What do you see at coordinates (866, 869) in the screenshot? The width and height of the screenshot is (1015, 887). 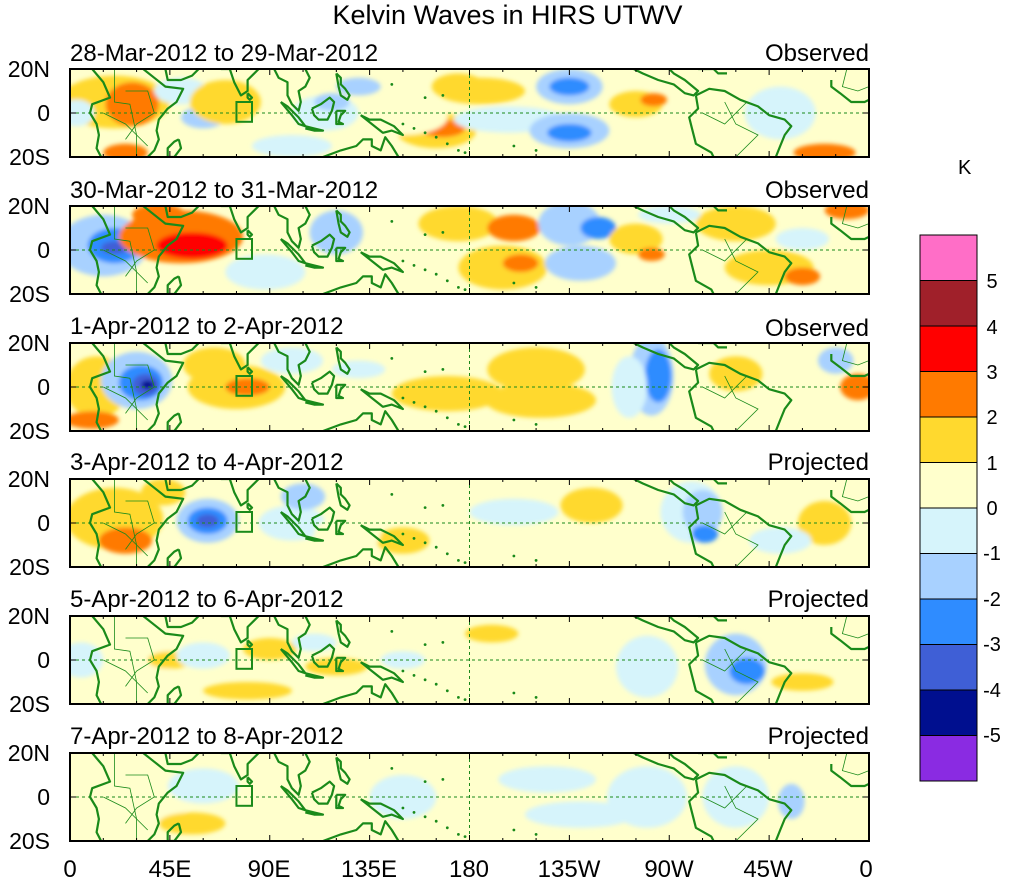 I see `lon-label-0-east: 0` at bounding box center [866, 869].